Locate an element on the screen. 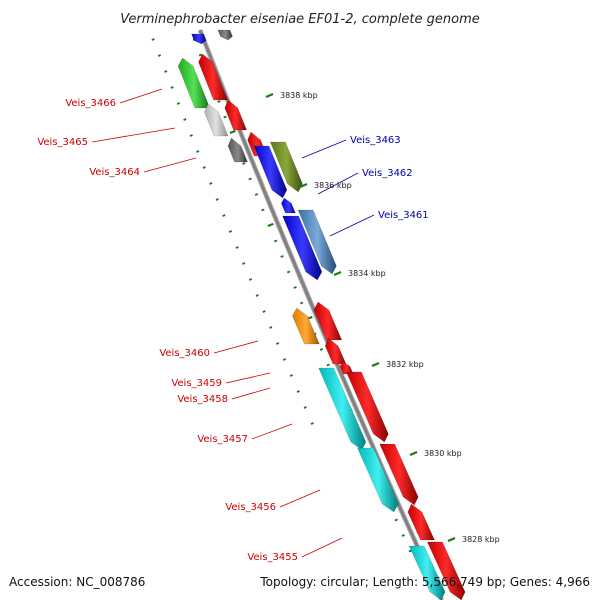 This screenshot has width=600, height=600. gene-label-left: Veis_3464 is located at coordinates (114, 172).